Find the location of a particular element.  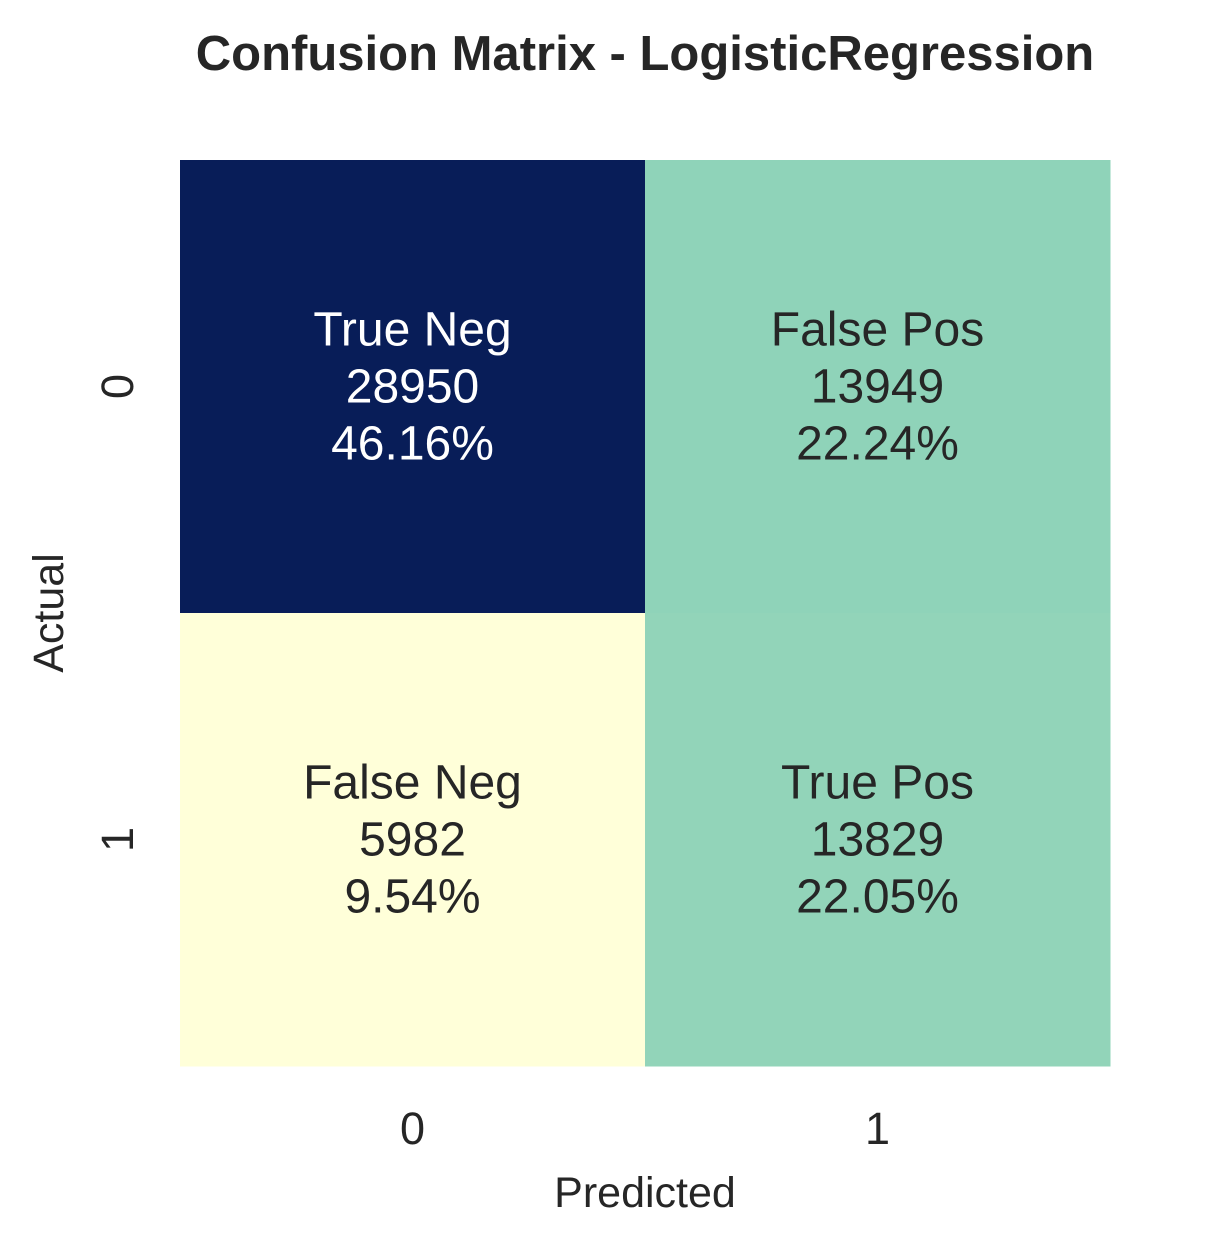

cell-count: 13949 is located at coordinates (877, 387).